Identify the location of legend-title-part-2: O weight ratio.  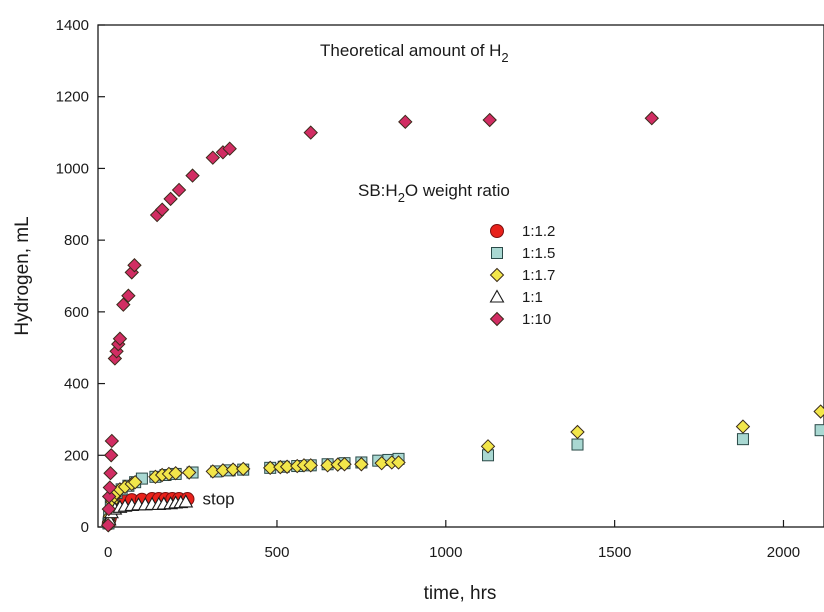
(457, 190).